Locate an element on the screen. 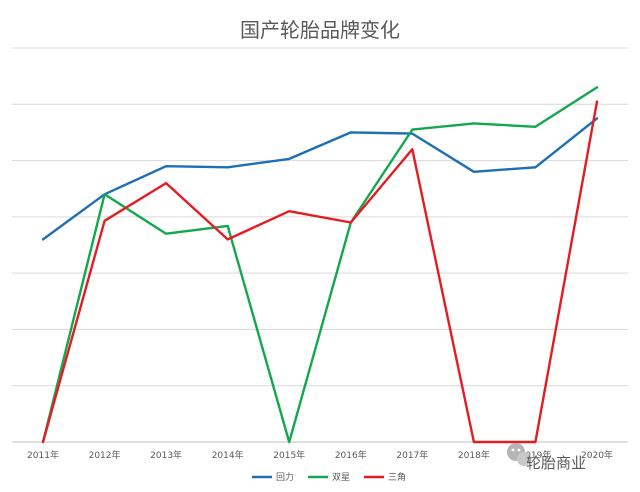  x-tick-label: 2018年 is located at coordinates (474, 455).